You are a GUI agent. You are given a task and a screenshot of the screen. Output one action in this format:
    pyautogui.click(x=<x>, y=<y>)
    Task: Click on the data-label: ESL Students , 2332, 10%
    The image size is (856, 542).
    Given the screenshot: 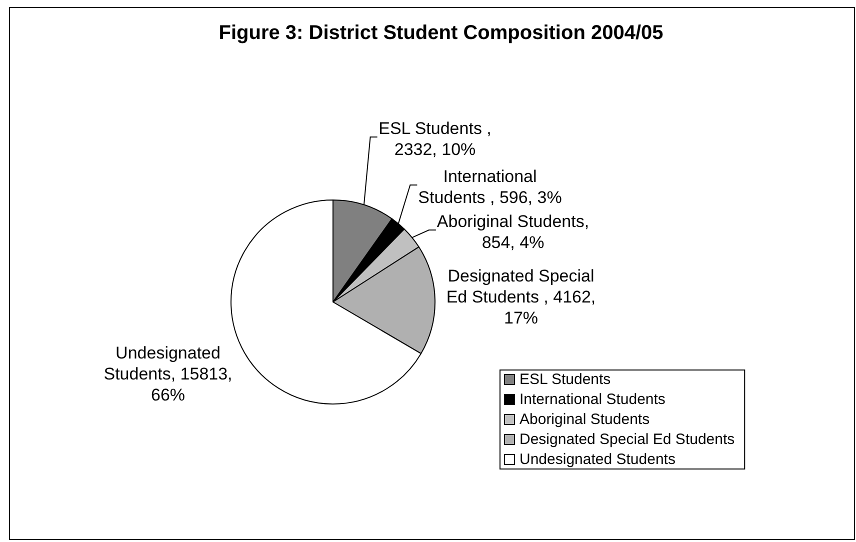 What is the action you would take?
    pyautogui.click(x=435, y=139)
    